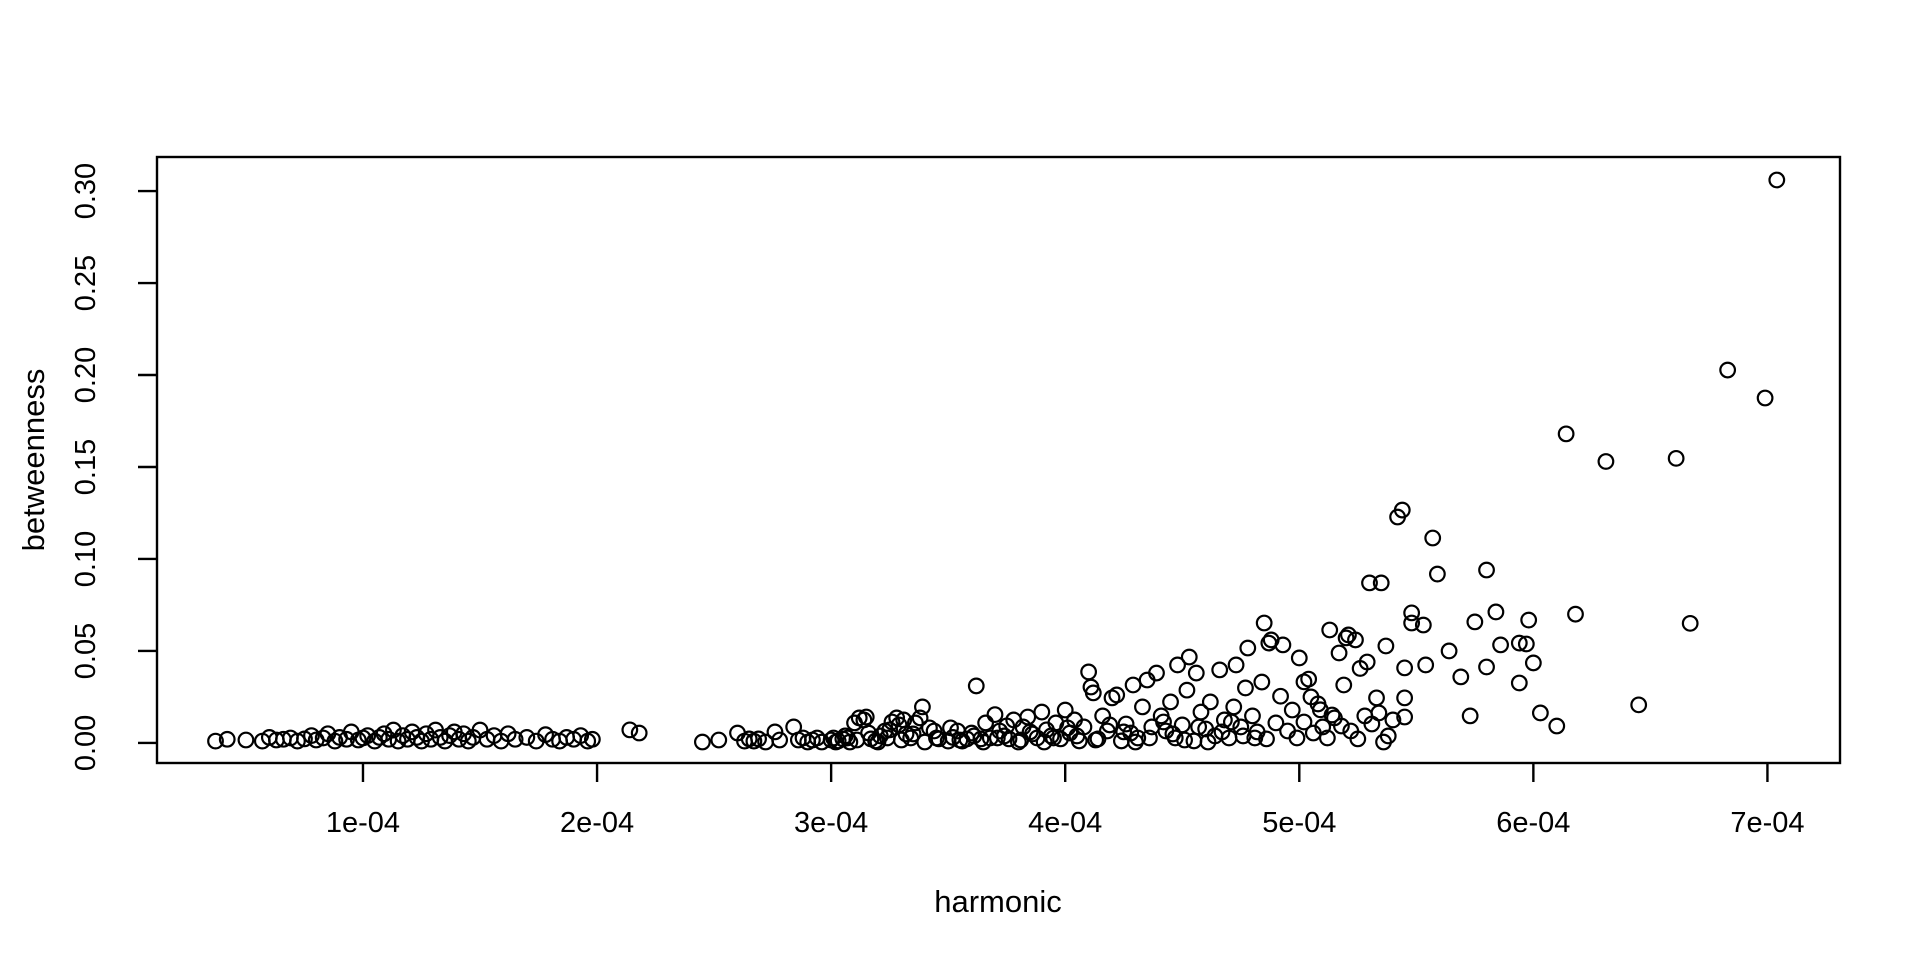 Image resolution: width=1920 pixels, height=960 pixels. What do you see at coordinates (86, 191) in the screenshot?
I see `y-tick-label: 0.30` at bounding box center [86, 191].